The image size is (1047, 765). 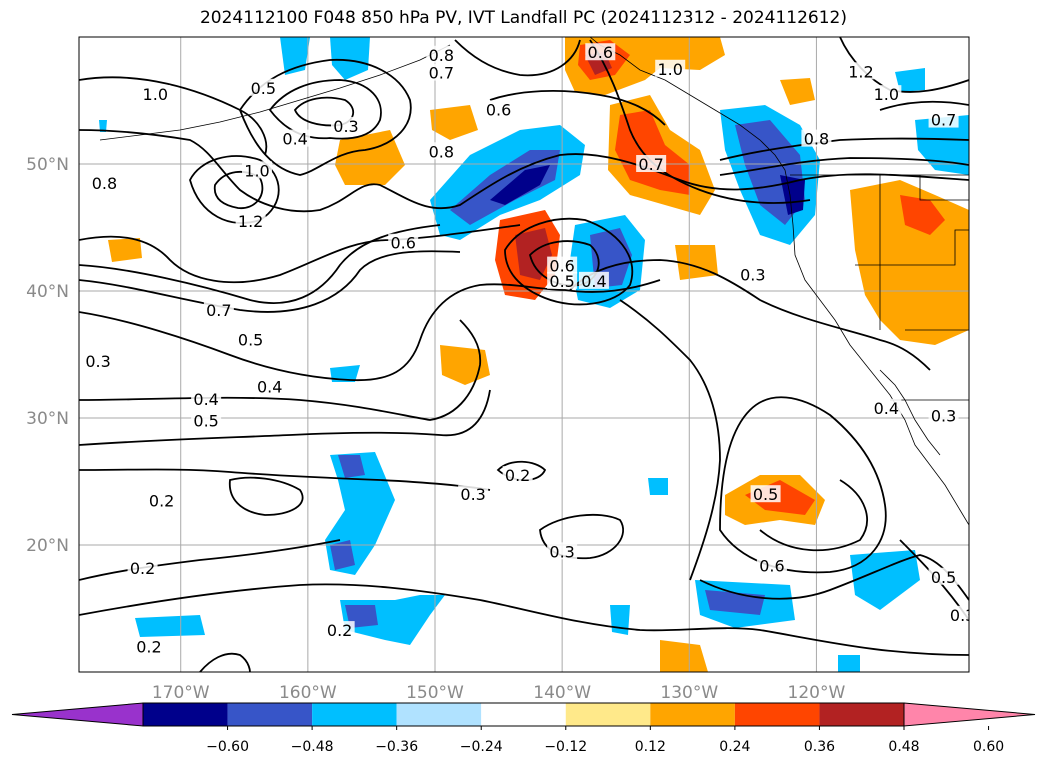 I want to click on fill-darknavy-coast, so click(x=792, y=195).